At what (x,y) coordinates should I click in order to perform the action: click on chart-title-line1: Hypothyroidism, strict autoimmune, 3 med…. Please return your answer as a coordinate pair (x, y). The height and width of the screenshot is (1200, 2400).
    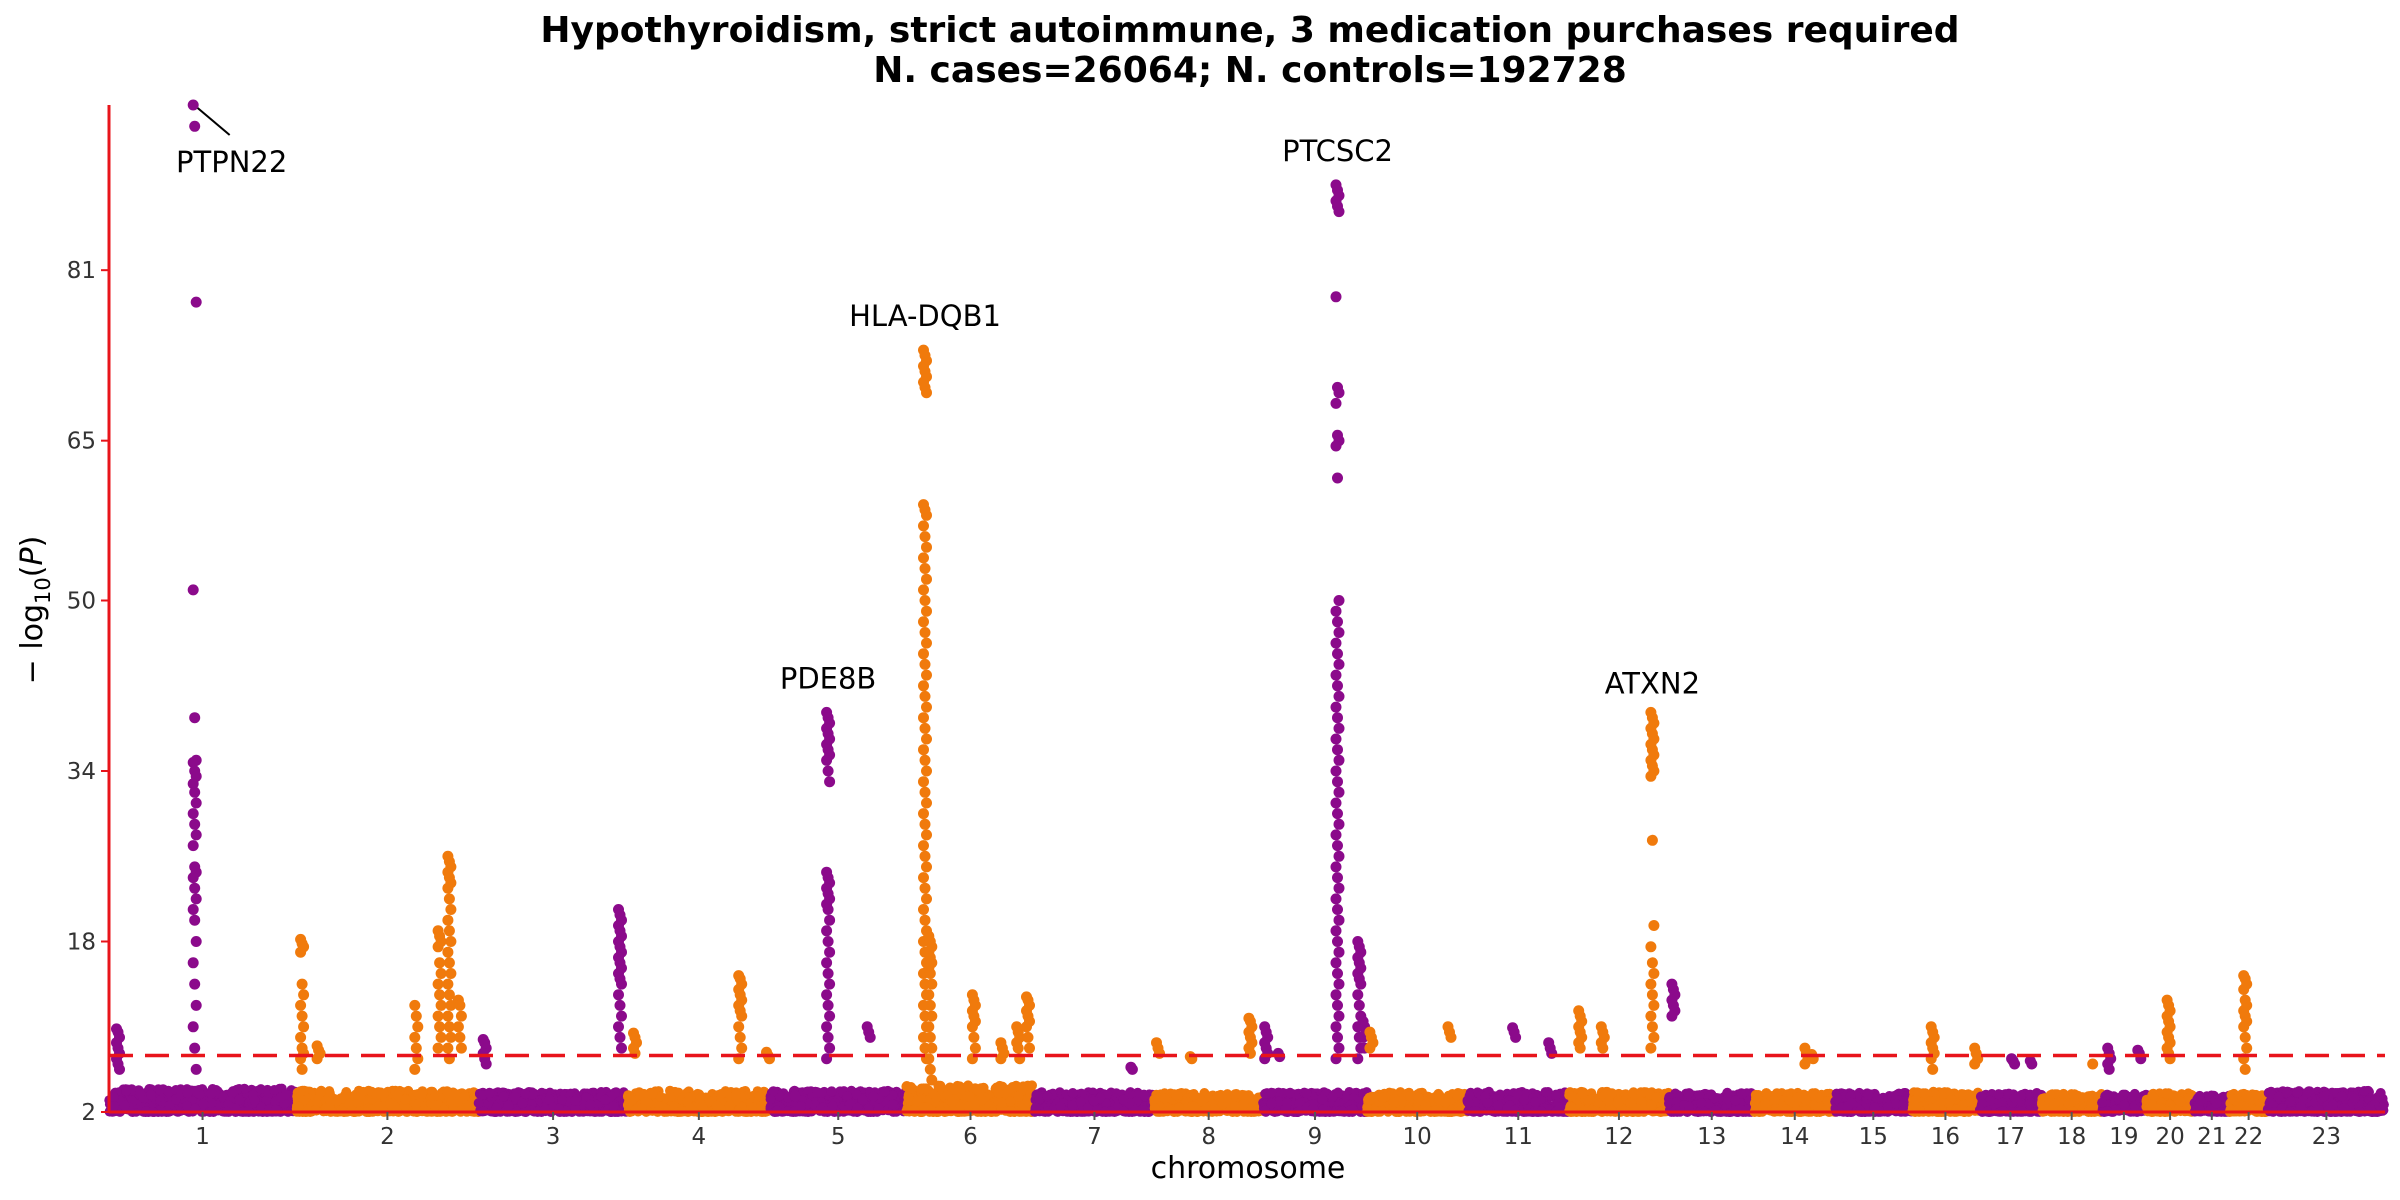
    Looking at the image, I should click on (1249, 30).